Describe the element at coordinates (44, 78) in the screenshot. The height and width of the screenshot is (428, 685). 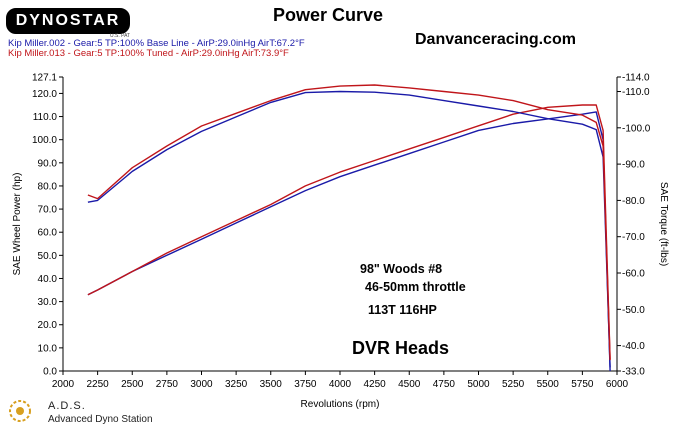
I see `y-tick-label: 127.1` at that location.